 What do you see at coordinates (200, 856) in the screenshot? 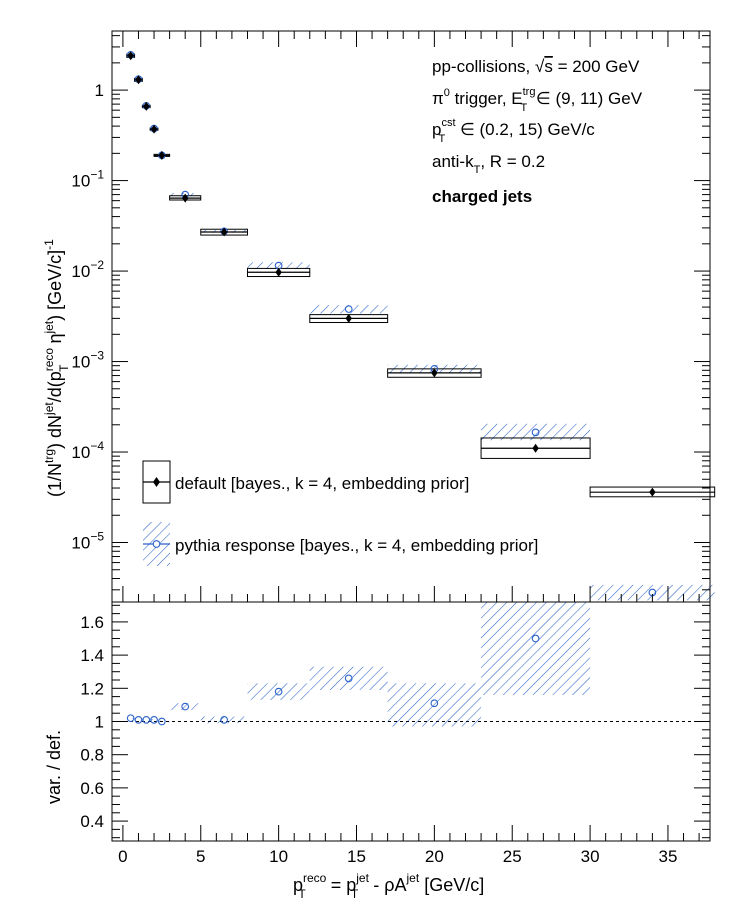
I see `x-tick-label-1: 5` at bounding box center [200, 856].